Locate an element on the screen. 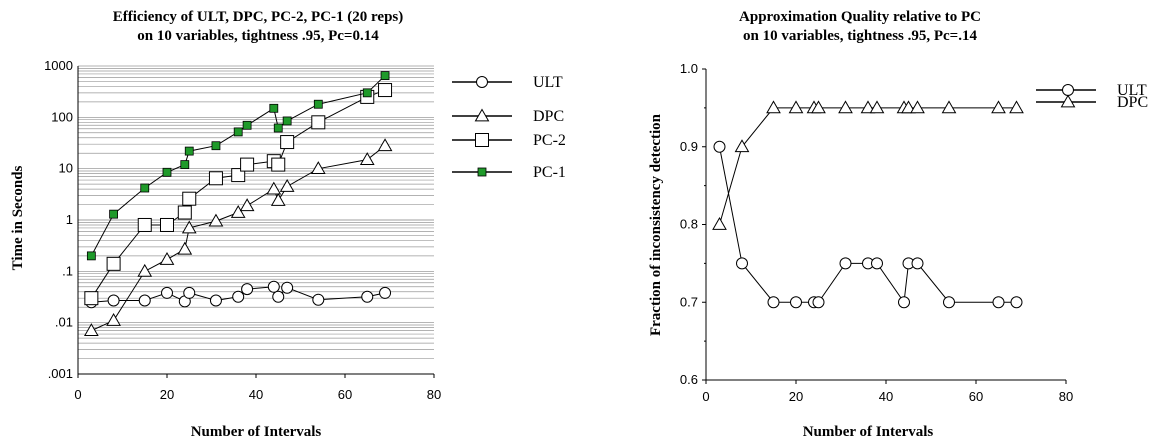 This screenshot has width=1172, height=441. y-tick-label: 0.7 is located at coordinates (689, 301).